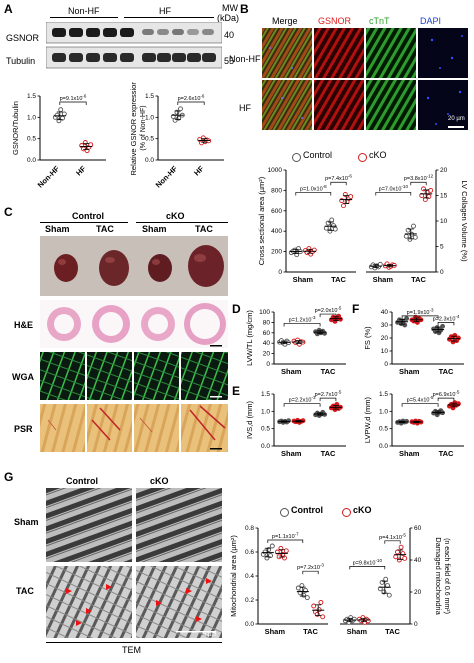  I want to click on y-tick-label: 100, so click(264, 312).